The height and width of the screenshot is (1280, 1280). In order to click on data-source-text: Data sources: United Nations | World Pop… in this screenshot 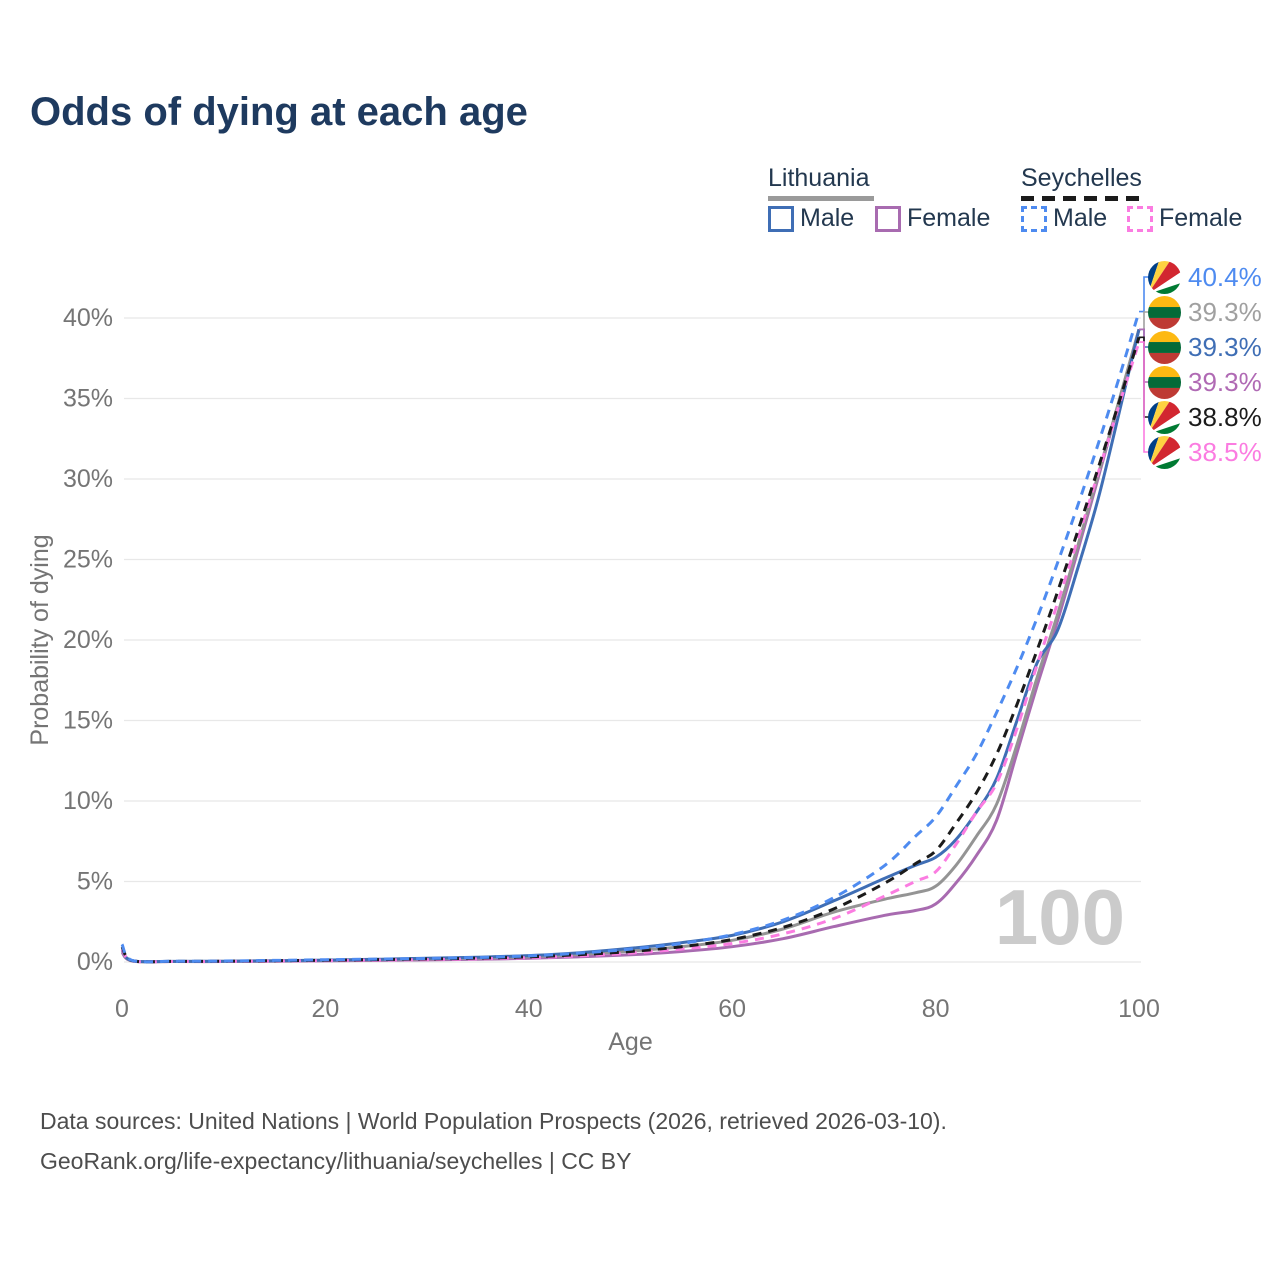, I will do `click(493, 1121)`.